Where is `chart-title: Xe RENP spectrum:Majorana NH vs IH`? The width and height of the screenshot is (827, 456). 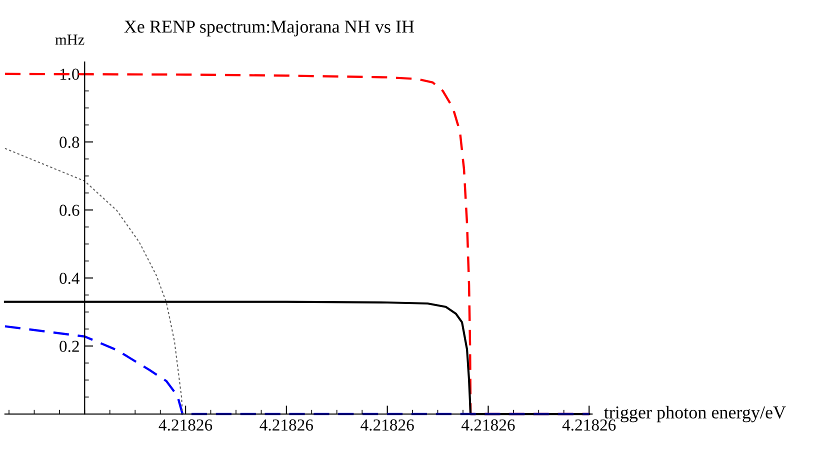 chart-title: Xe RENP spectrum:Majorana NH vs IH is located at coordinates (269, 28).